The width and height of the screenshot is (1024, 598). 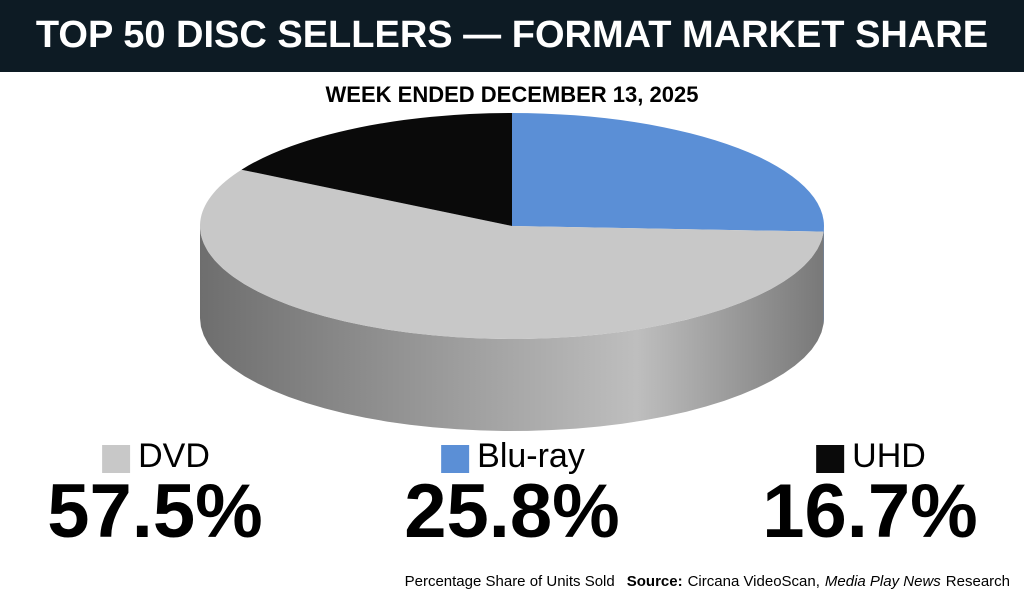 What do you see at coordinates (883, 581) in the screenshot?
I see `footnote-publication: Media Play News` at bounding box center [883, 581].